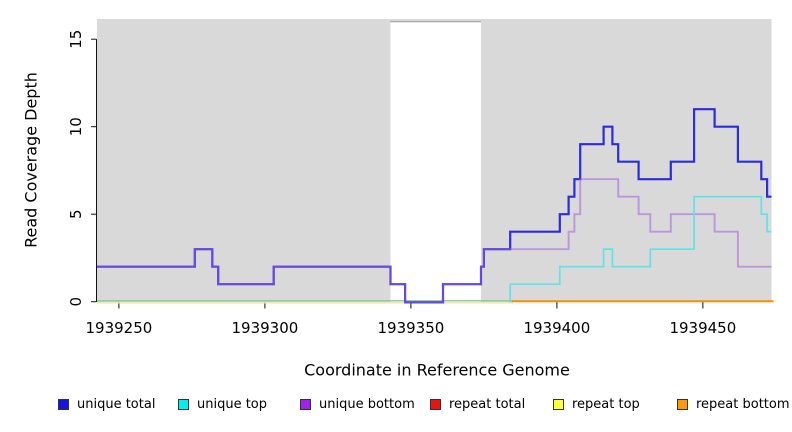  I want to click on y-tick-label: 5, so click(76, 214).